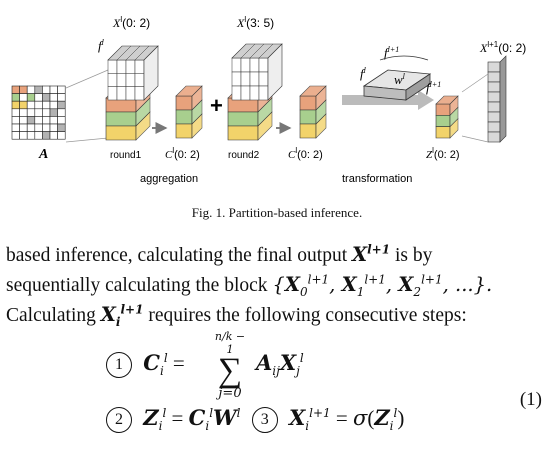 The height and width of the screenshot is (450, 554). I want to click on z-label: Zl(0: 2), so click(443, 153).